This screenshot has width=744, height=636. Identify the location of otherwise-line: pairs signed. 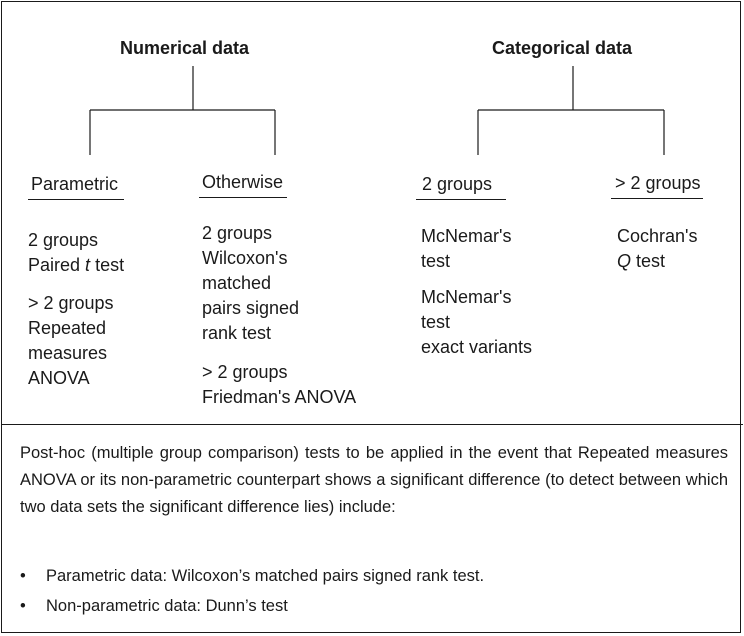
(251, 308).